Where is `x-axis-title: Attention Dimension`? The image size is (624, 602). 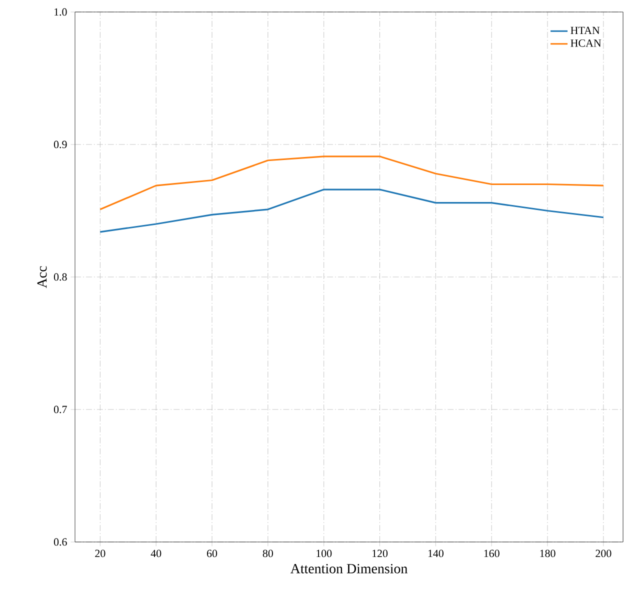 x-axis-title: Attention Dimension is located at coordinates (349, 569).